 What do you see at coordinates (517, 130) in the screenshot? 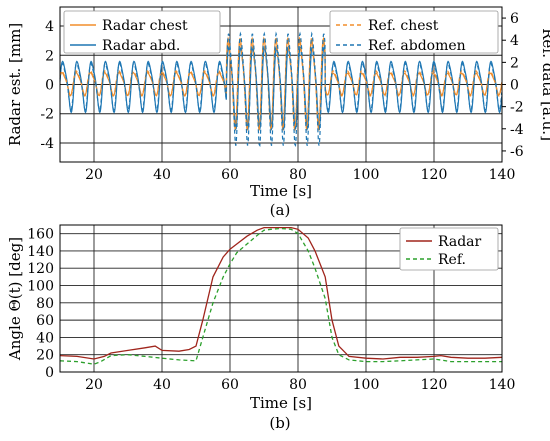
I see `y-right-tick-label: -4` at bounding box center [517, 130].